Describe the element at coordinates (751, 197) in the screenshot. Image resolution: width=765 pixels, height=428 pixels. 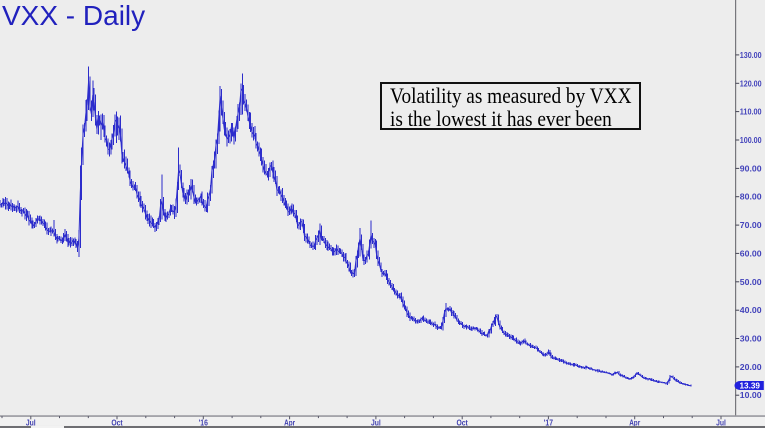
I see `svg-text: 80.00` at that location.